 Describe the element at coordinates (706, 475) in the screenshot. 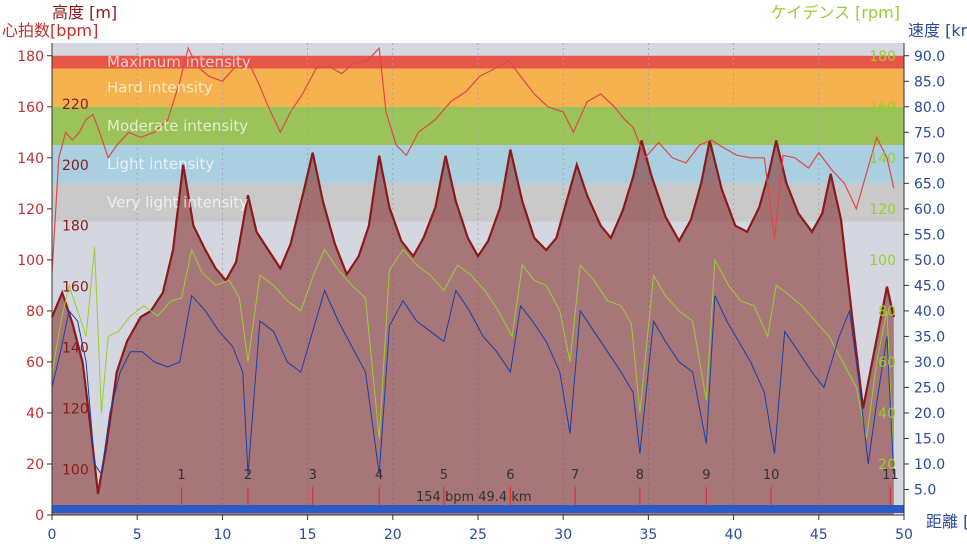

I see `lap-label: 9` at that location.